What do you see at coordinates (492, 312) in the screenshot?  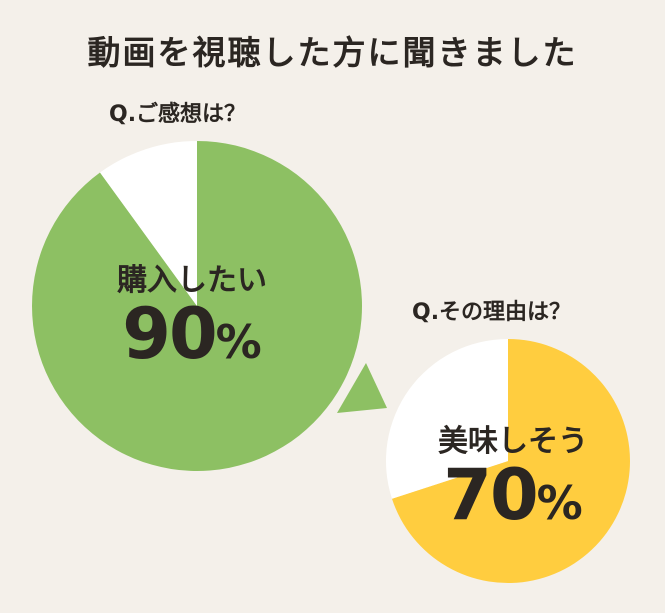 I see `question-2: Q.その理由は？` at bounding box center [492, 312].